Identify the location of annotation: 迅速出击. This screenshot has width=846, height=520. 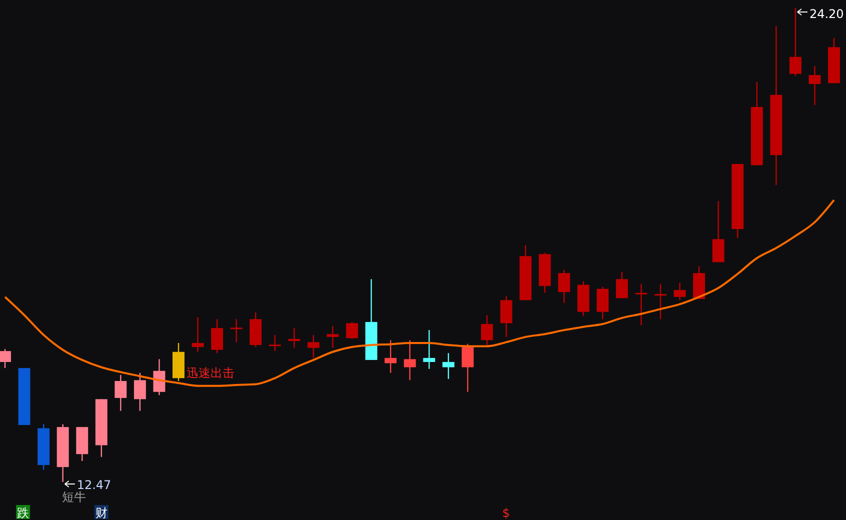
(210, 373).